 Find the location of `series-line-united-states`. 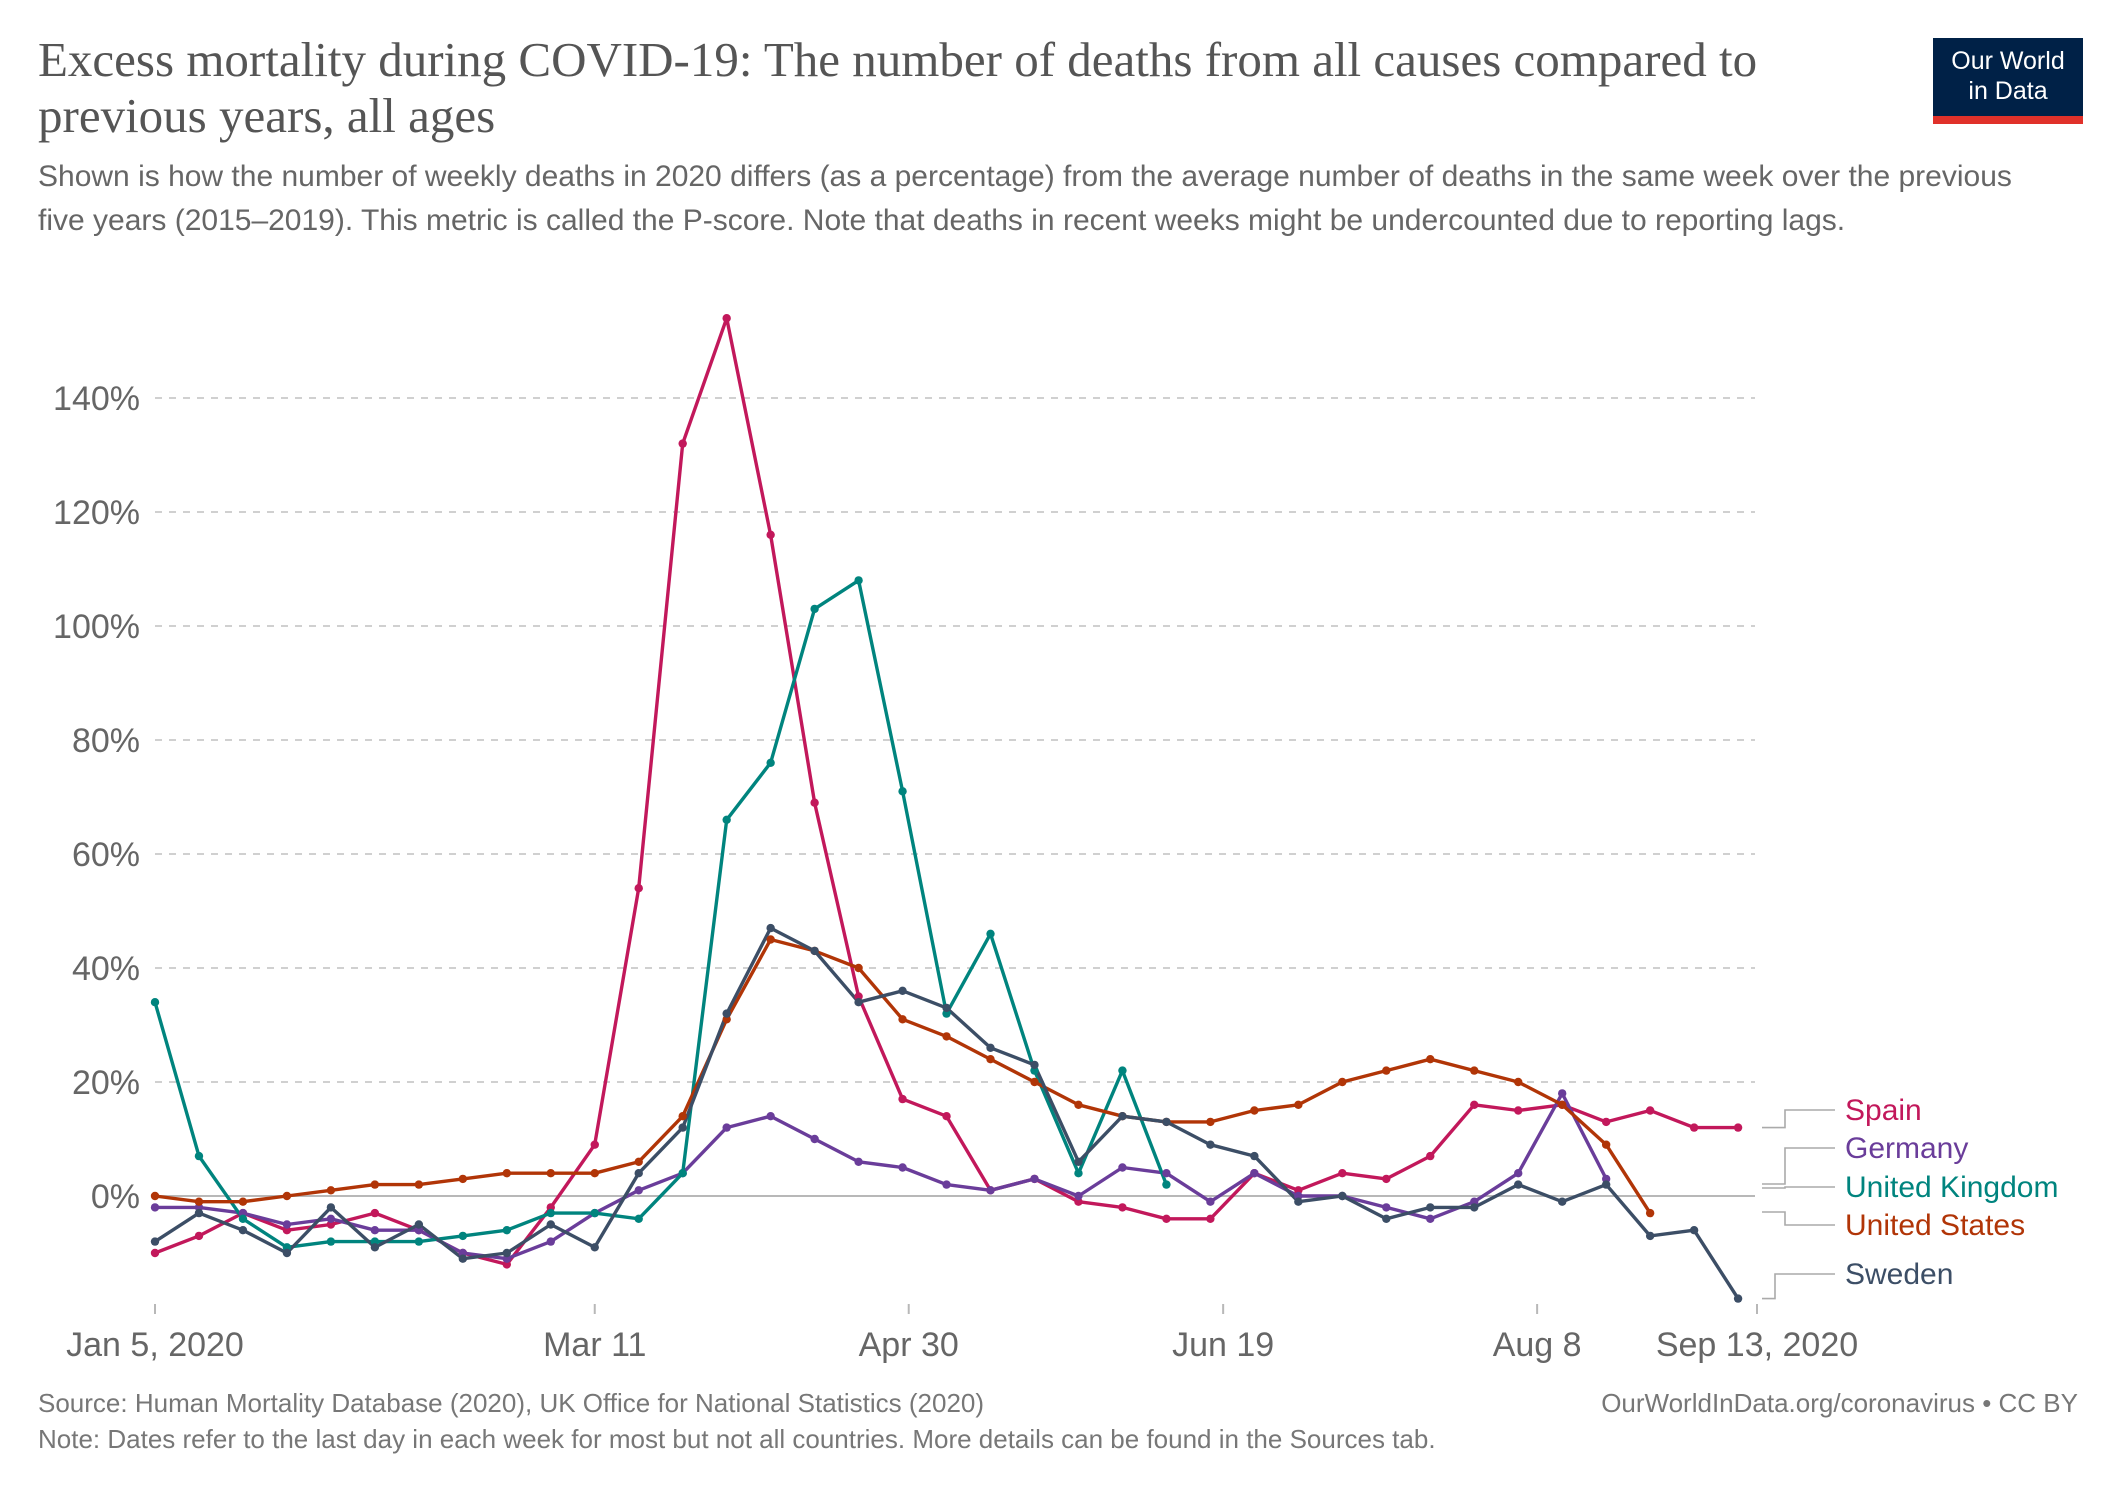

series-line-united-states is located at coordinates (902, 1076).